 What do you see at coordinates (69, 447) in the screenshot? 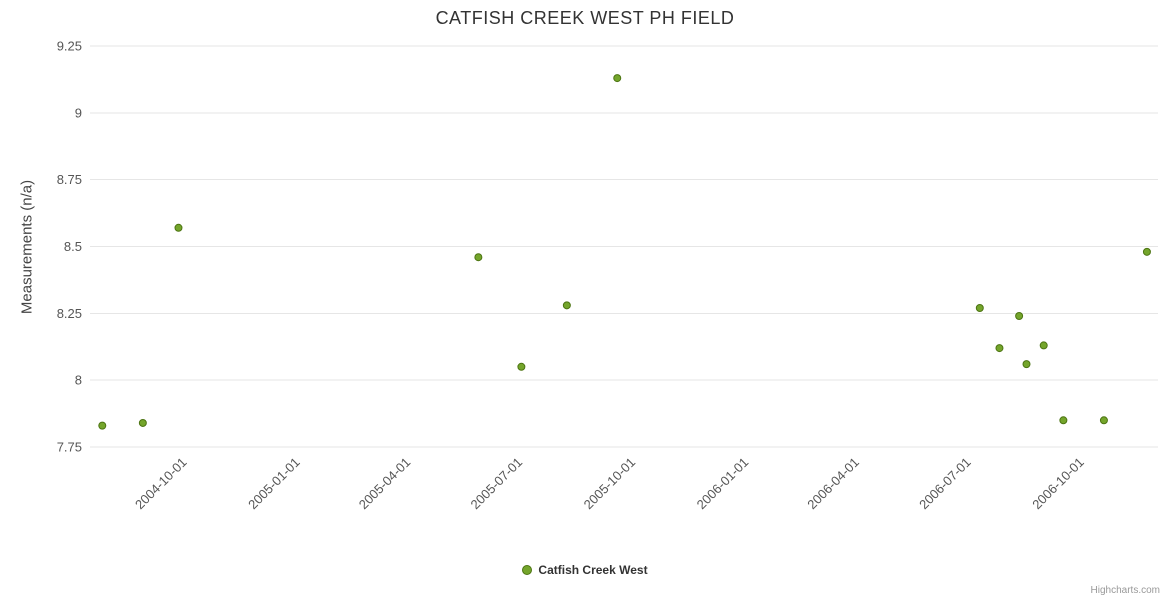
I see `y-axis-tick-label: 7.75` at bounding box center [69, 447].